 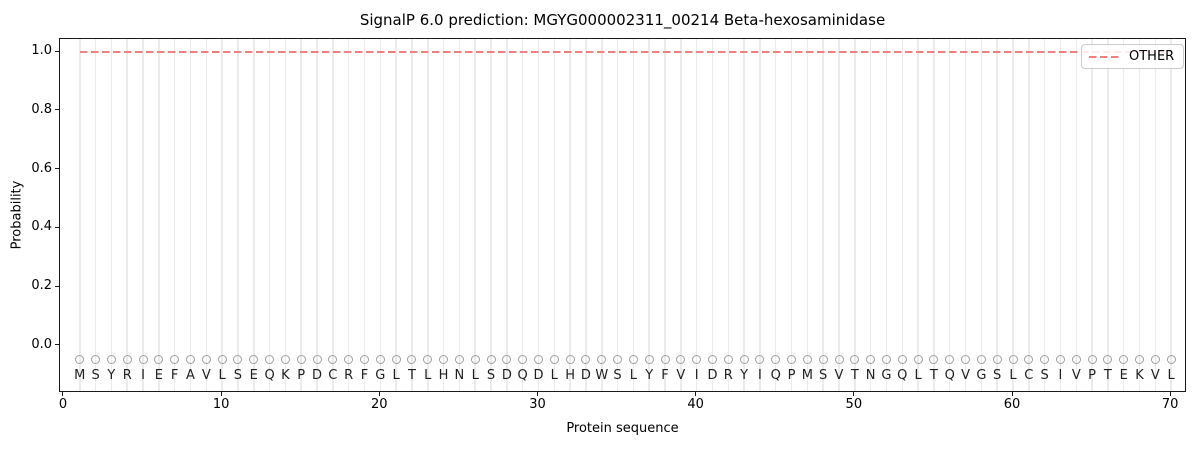 What do you see at coordinates (41, 344) in the screenshot?
I see `y-tick-label: 0.0` at bounding box center [41, 344].